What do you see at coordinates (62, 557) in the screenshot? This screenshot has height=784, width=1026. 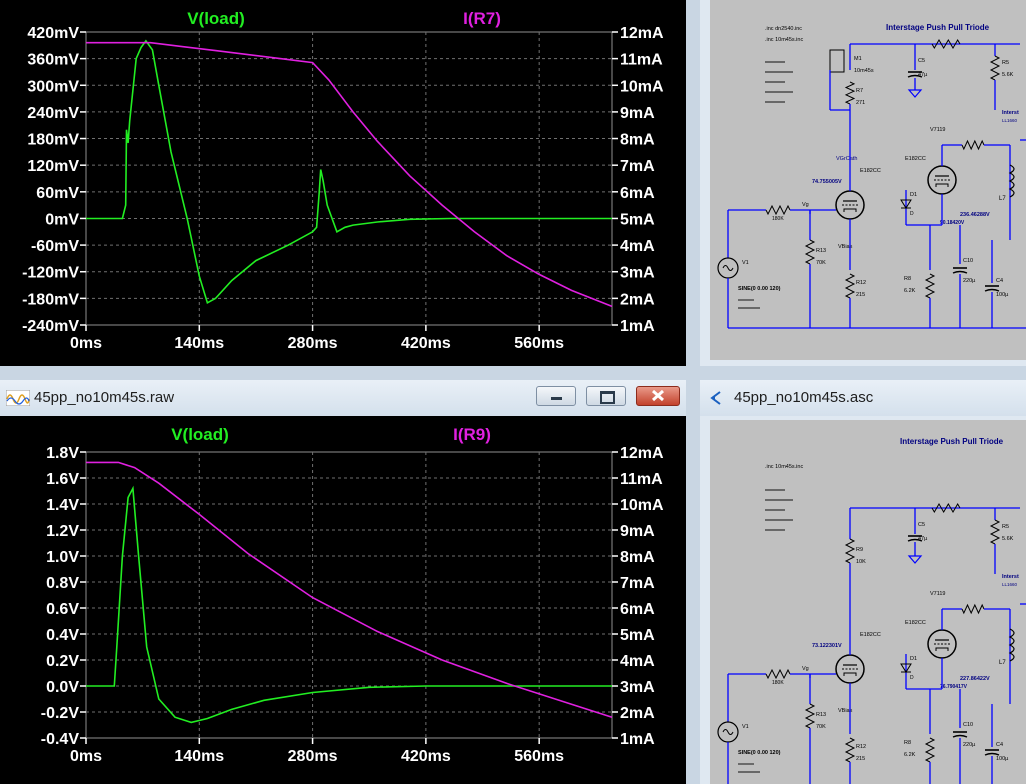 I see `y-tick-label: 1.0V` at bounding box center [62, 557].